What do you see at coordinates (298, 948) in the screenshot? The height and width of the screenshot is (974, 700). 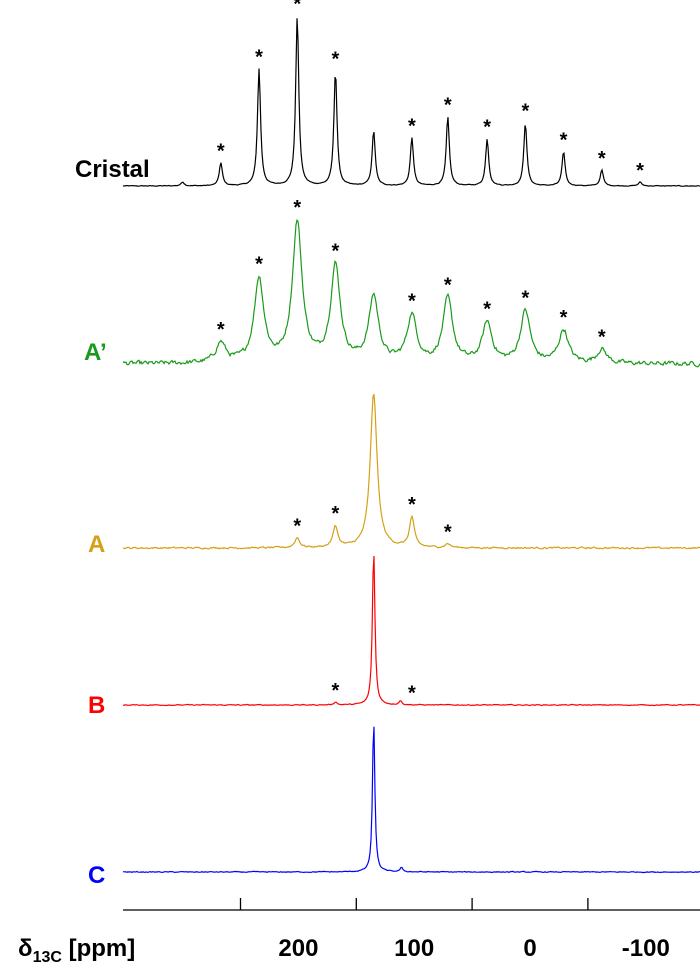 I see `x-tick-label: 200` at bounding box center [298, 948].